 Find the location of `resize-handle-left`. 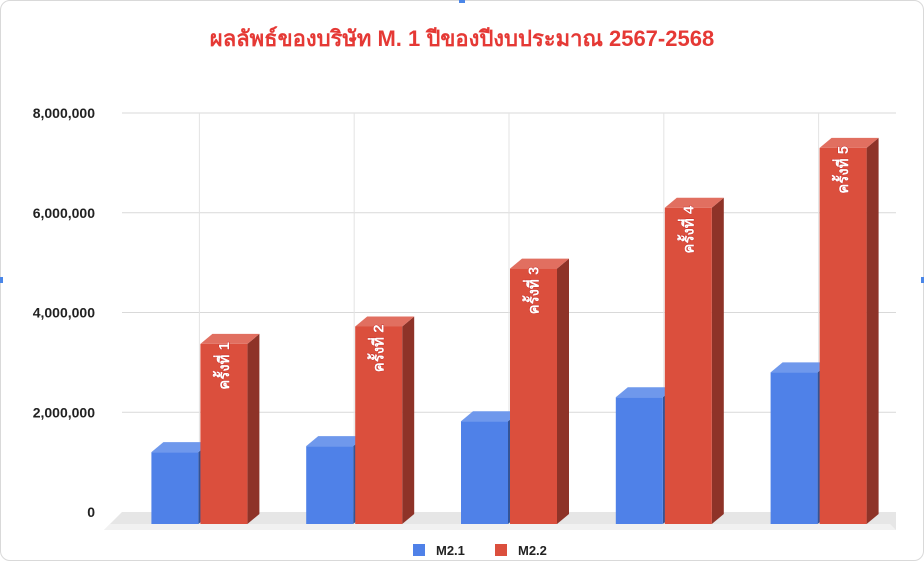

resize-handle-left is located at coordinates (1, 280).